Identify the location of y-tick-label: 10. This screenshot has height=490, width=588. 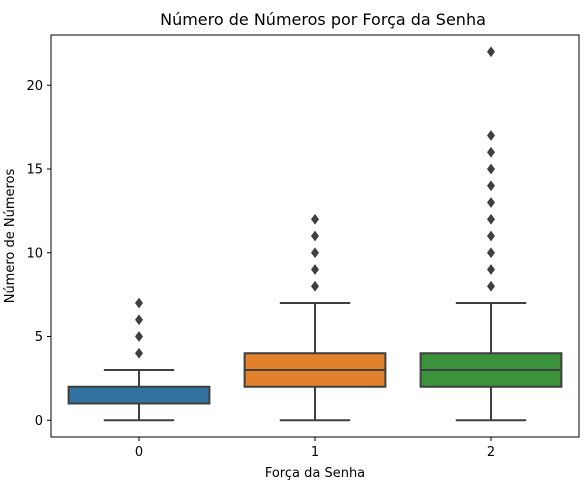
(34, 253).